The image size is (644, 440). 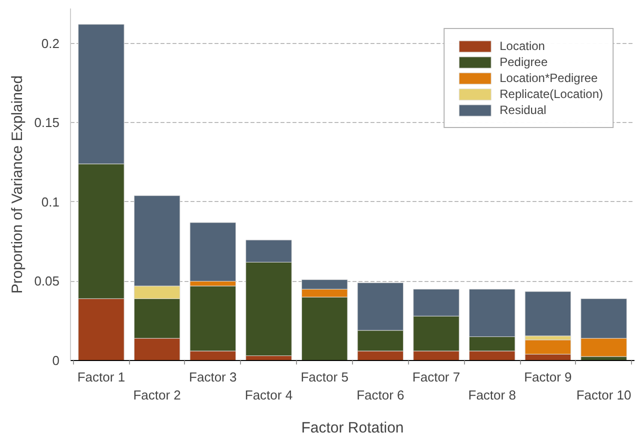 I want to click on y-tick-label: 0.2, so click(x=50, y=43).